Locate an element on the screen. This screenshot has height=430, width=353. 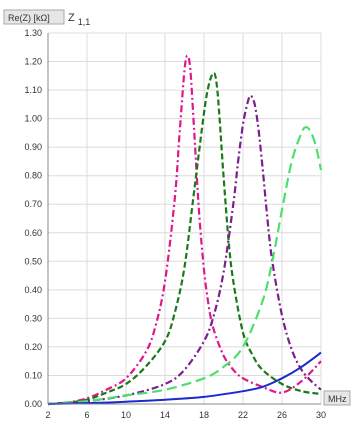
x-axis-label-box is located at coordinates (337, 398).